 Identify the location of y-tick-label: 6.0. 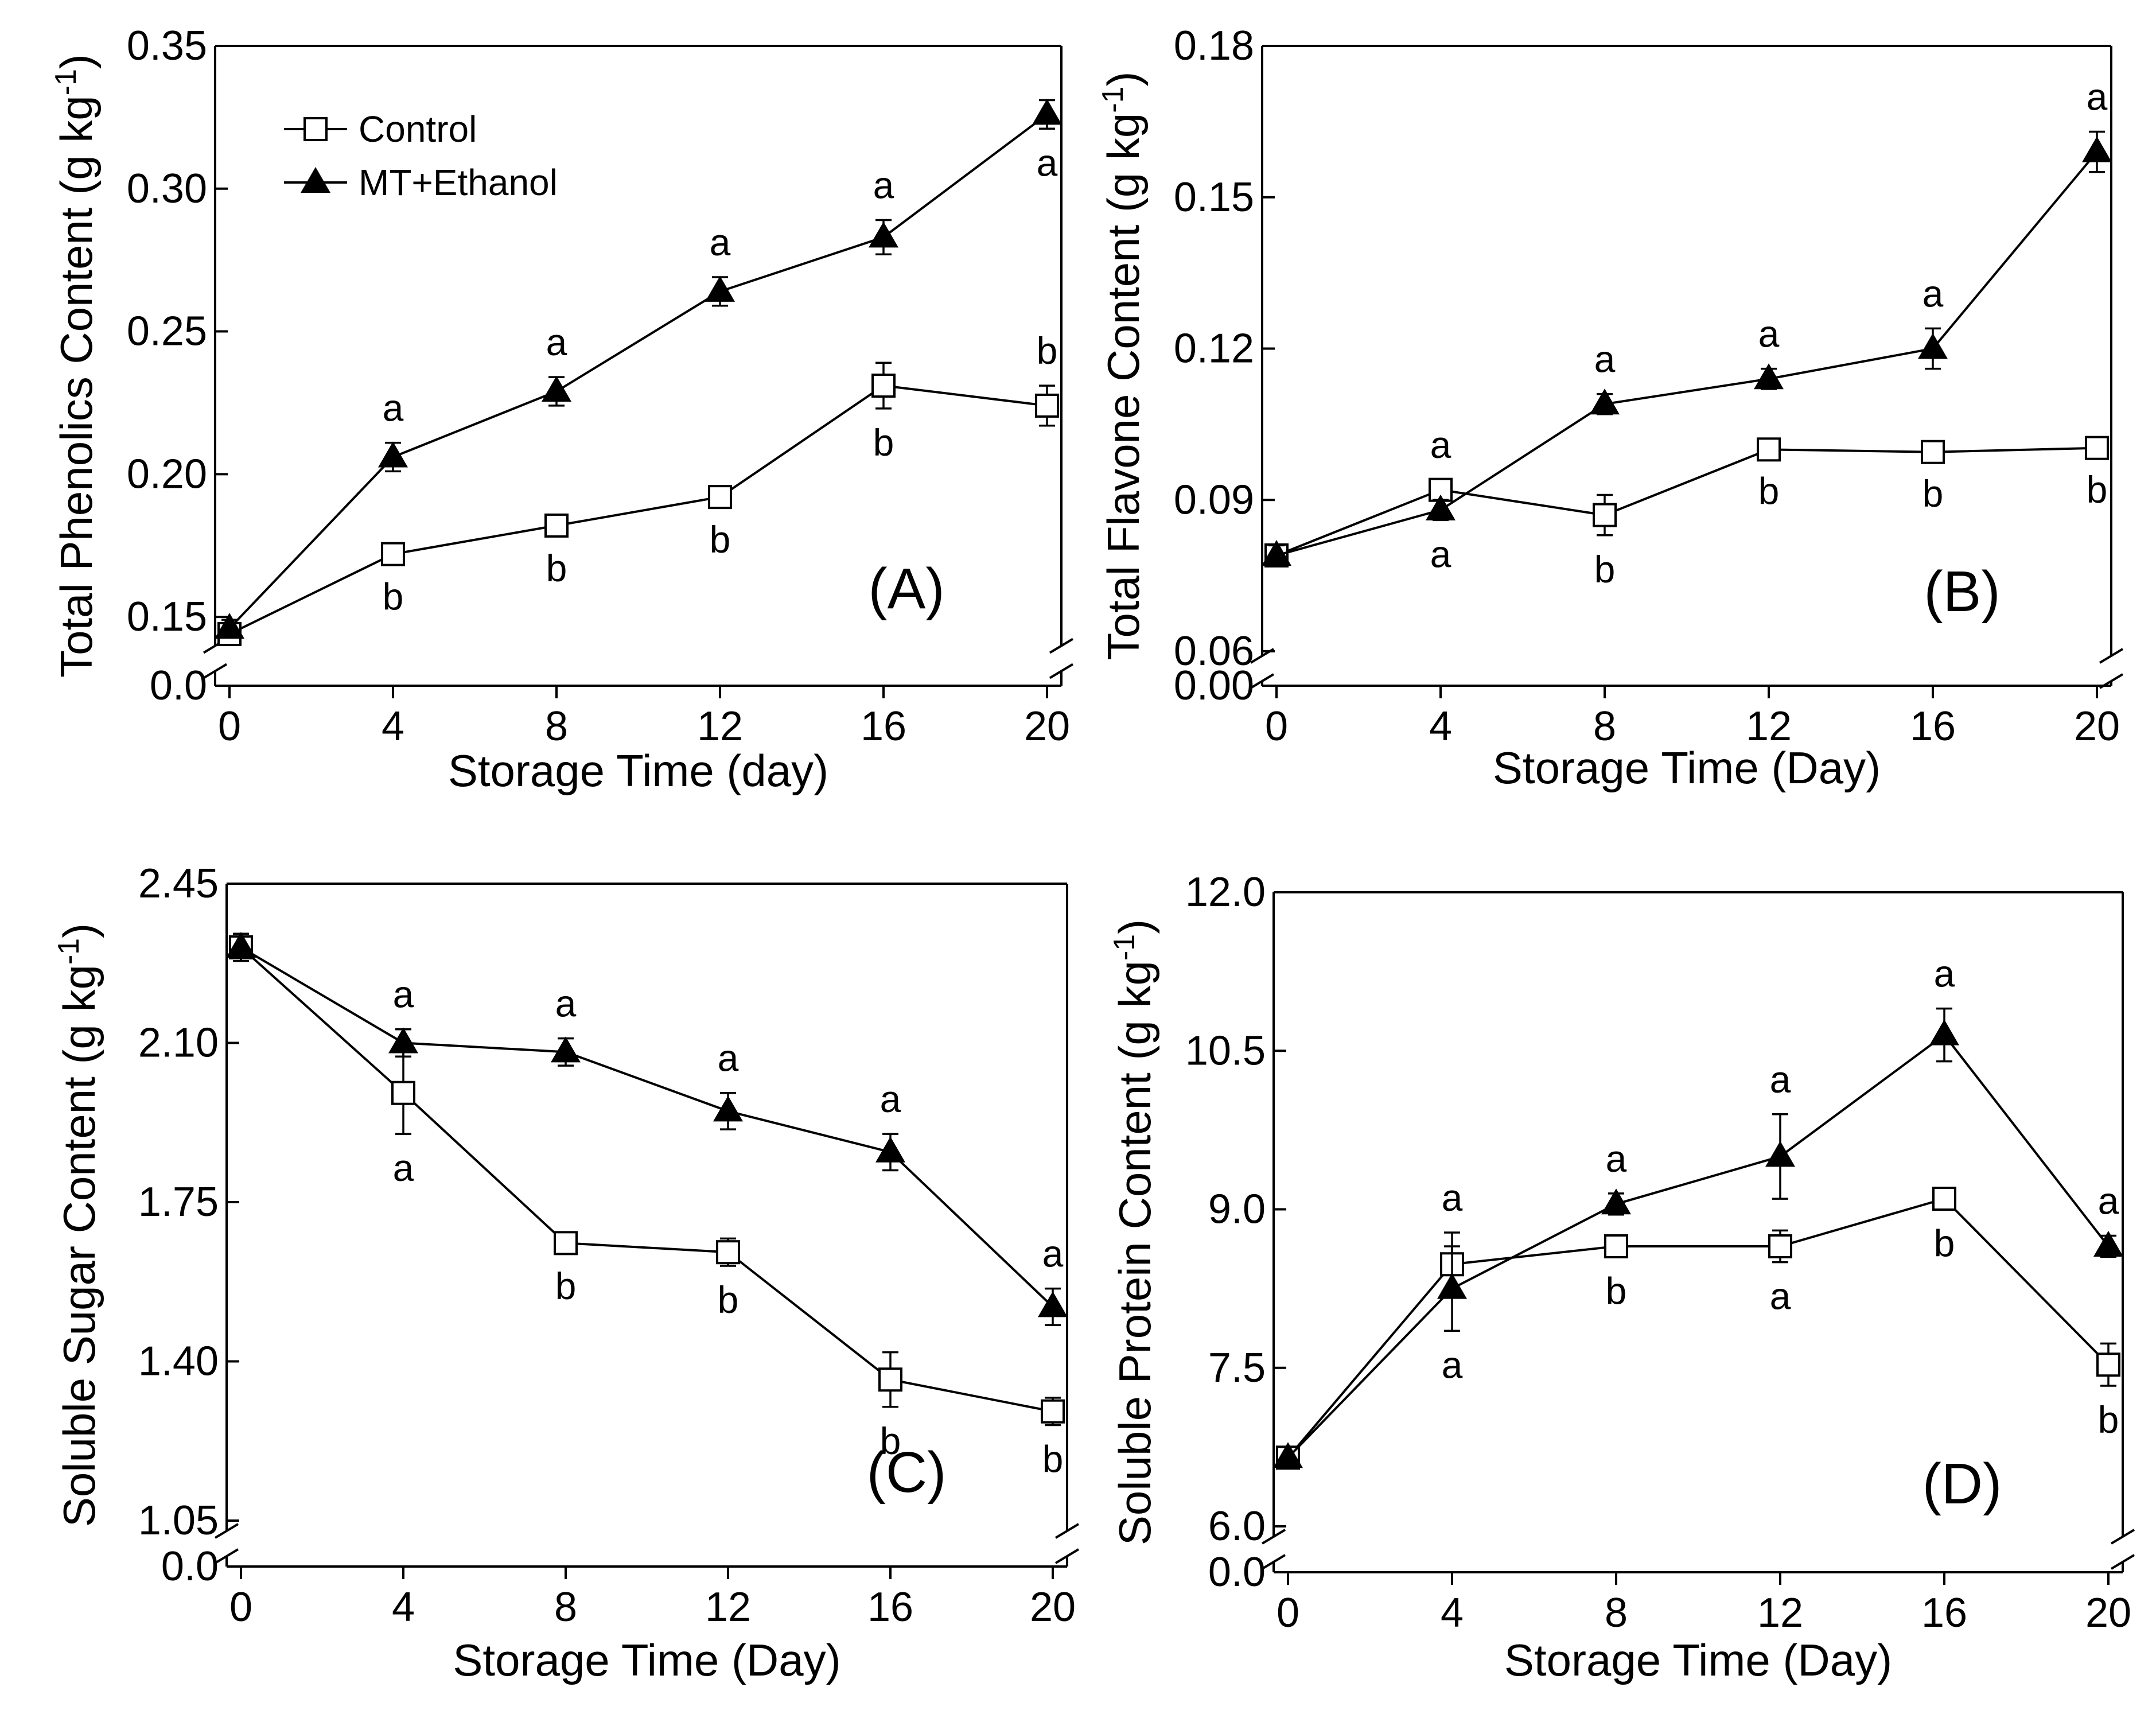
(1237, 1526).